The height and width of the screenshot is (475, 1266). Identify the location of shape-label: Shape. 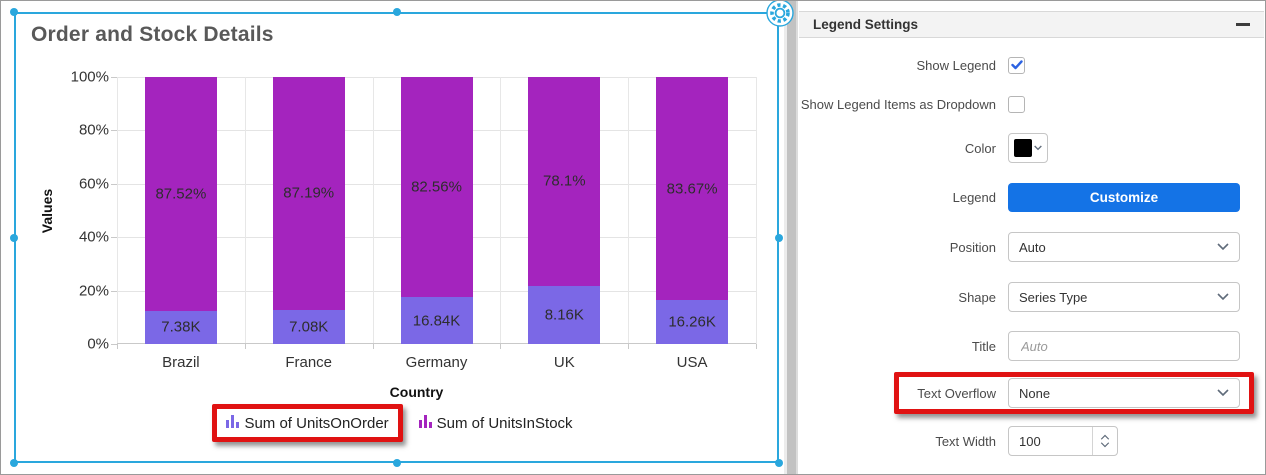
(977, 297).